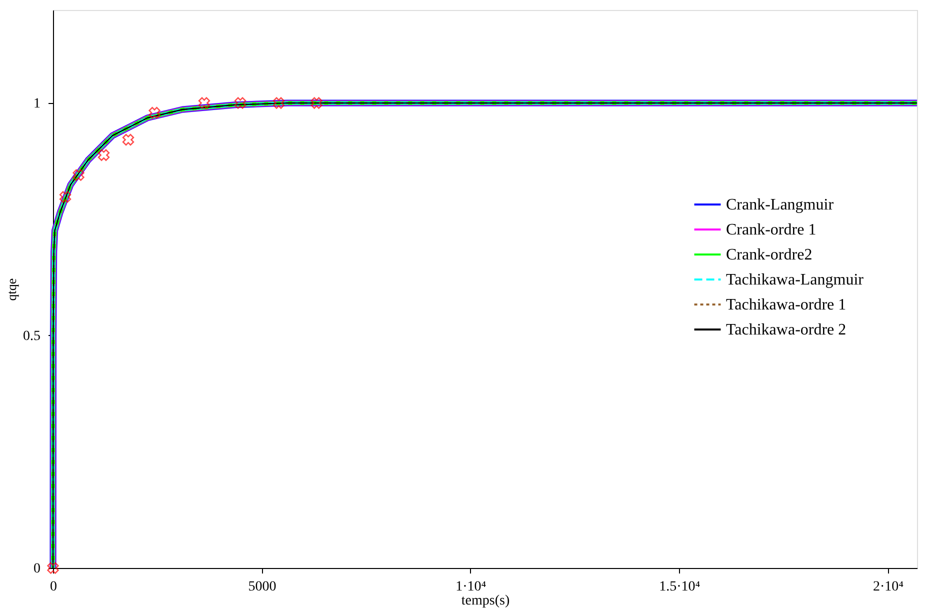 Image resolution: width=927 pixels, height=612 pixels. What do you see at coordinates (53, 587) in the screenshot?
I see `x-tick-label: 0` at bounding box center [53, 587].